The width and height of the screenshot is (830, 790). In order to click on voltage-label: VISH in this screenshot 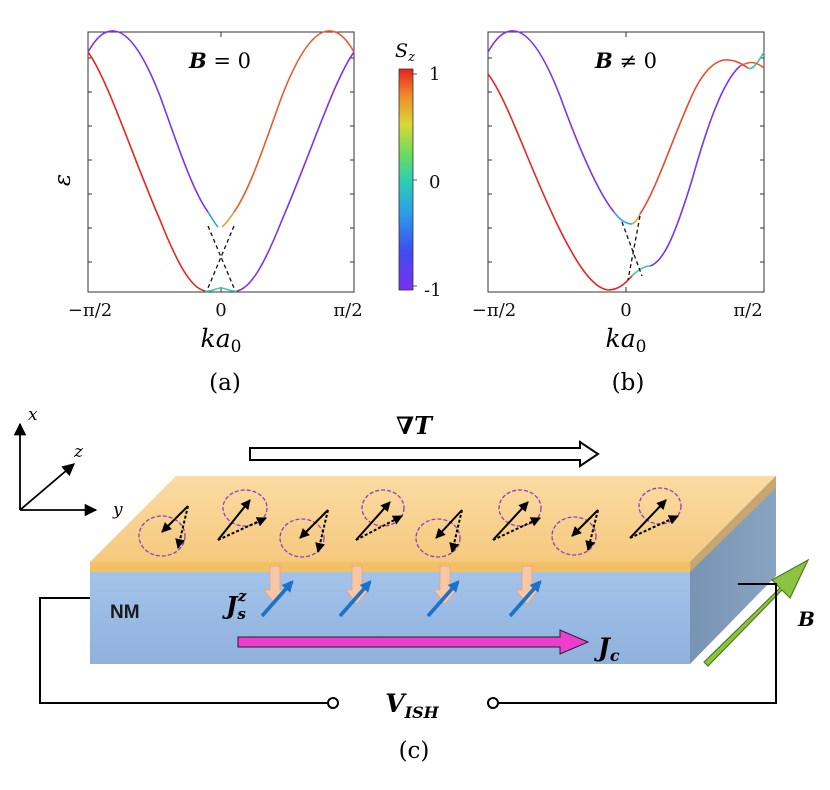, I will do `click(412, 705)`.